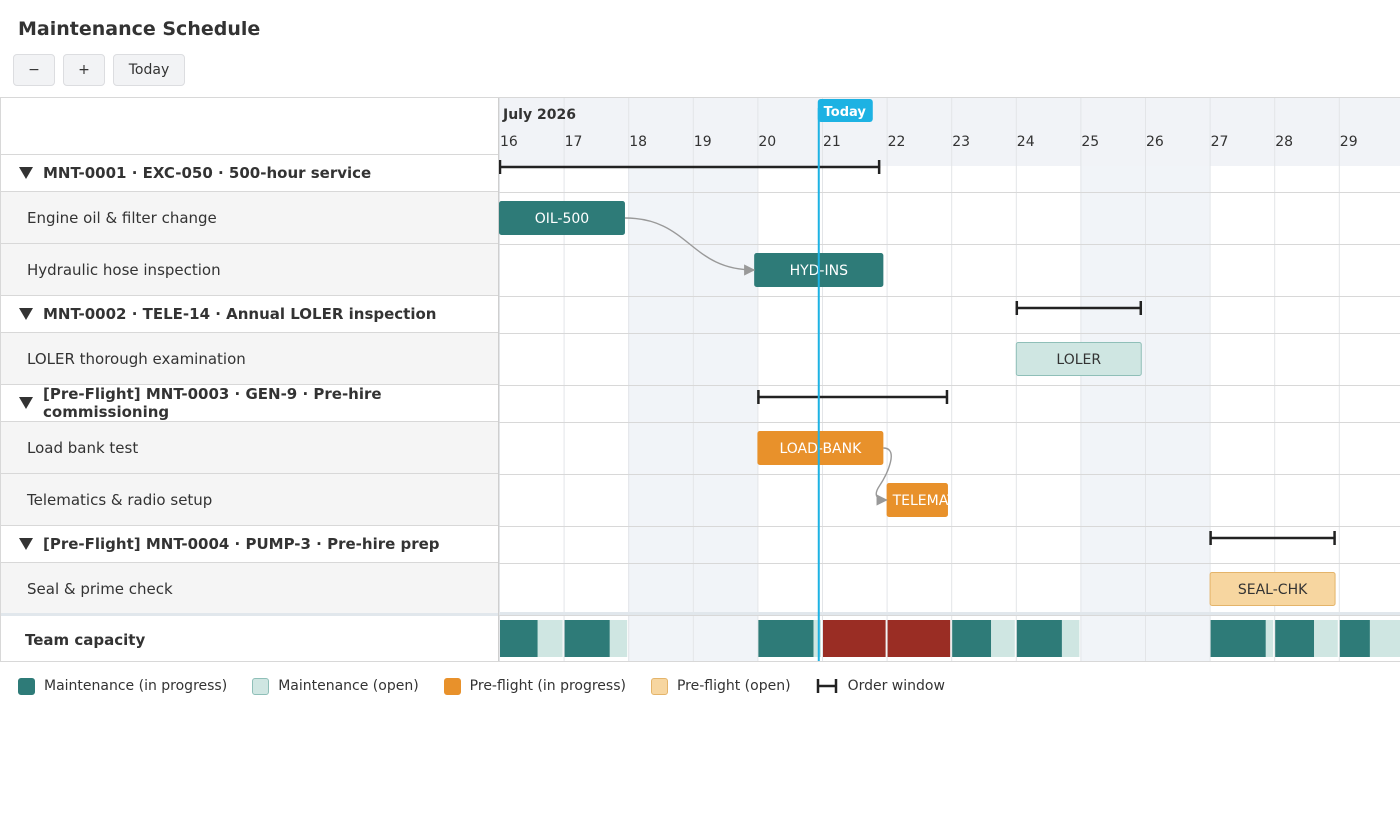 The height and width of the screenshot is (820, 1400). I want to click on task-bar-label: LOAD-BANK, so click(820, 449).